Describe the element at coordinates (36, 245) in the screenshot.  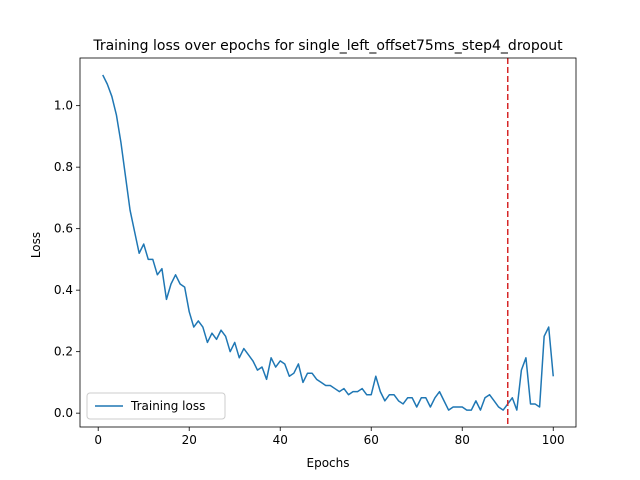
I see `y-axis-label: Loss` at that location.